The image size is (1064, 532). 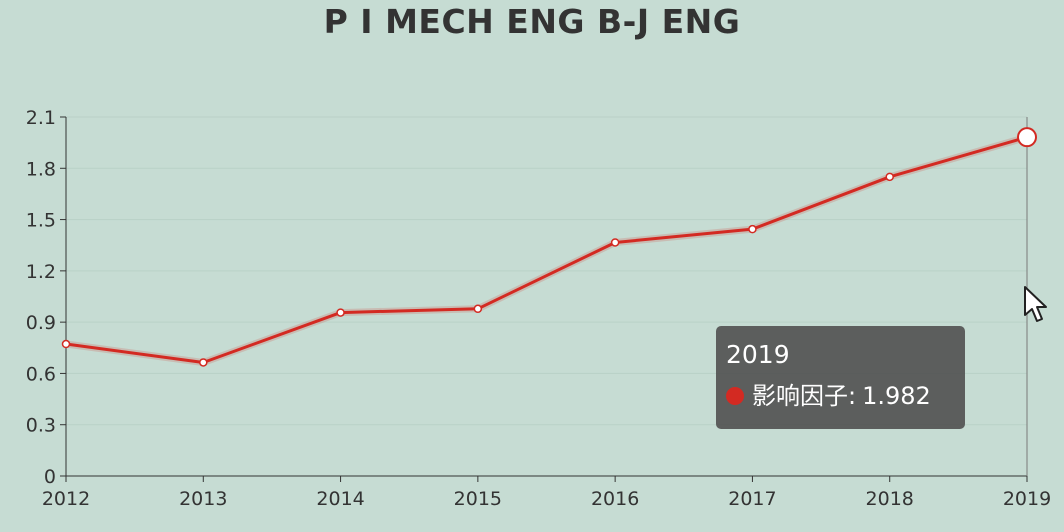 I want to click on x-tick-label: 2014, so click(x=340, y=499).